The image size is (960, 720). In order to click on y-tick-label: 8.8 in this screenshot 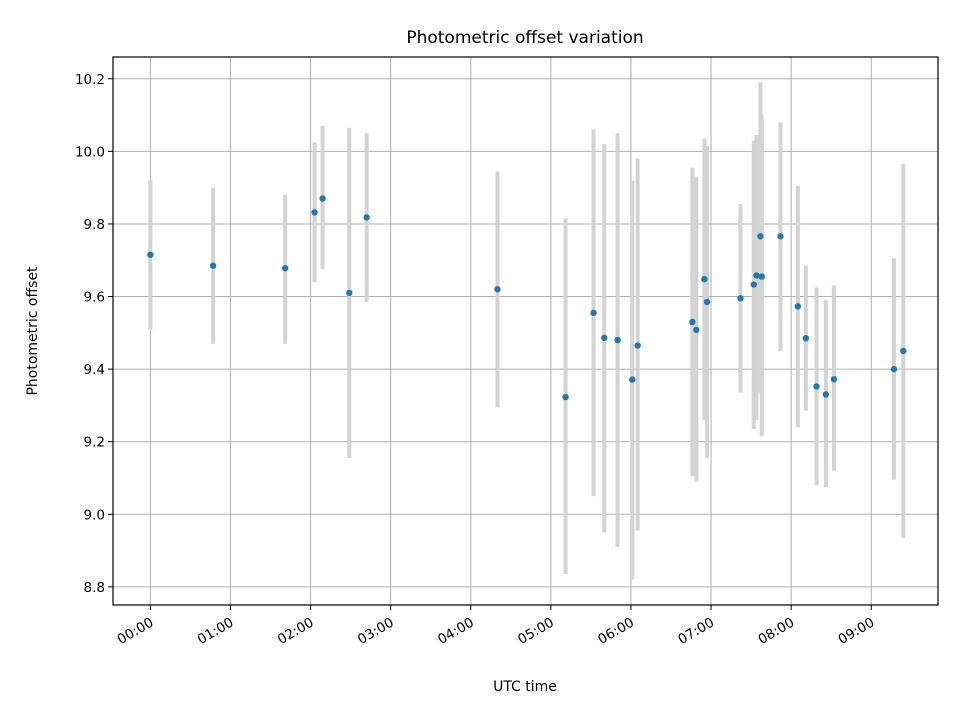, I will do `click(94, 588)`.